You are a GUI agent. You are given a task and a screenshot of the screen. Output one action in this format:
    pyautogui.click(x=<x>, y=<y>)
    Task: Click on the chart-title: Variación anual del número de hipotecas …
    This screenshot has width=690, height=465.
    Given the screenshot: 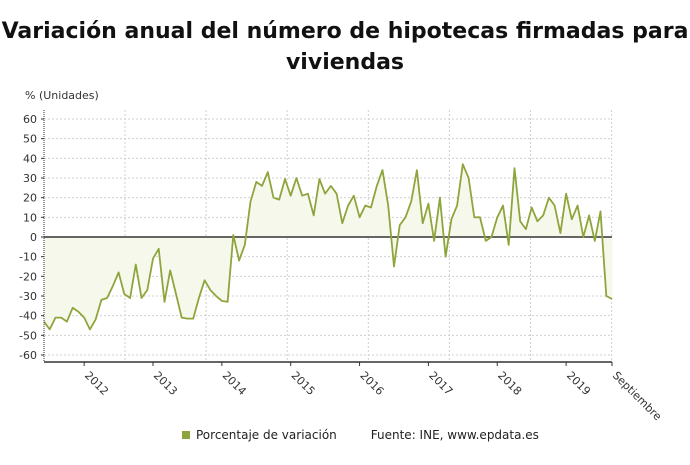 What is the action you would take?
    pyautogui.click(x=345, y=47)
    